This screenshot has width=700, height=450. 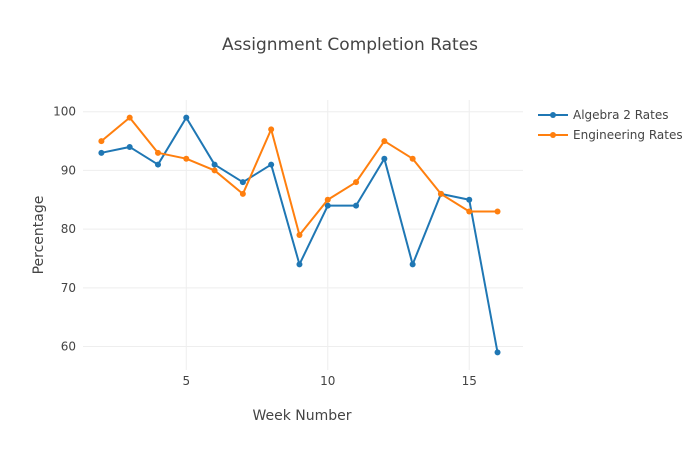 What do you see at coordinates (610, 125) in the screenshot?
I see `legend: Algebra 2 Rates Engineering Rates` at bounding box center [610, 125].